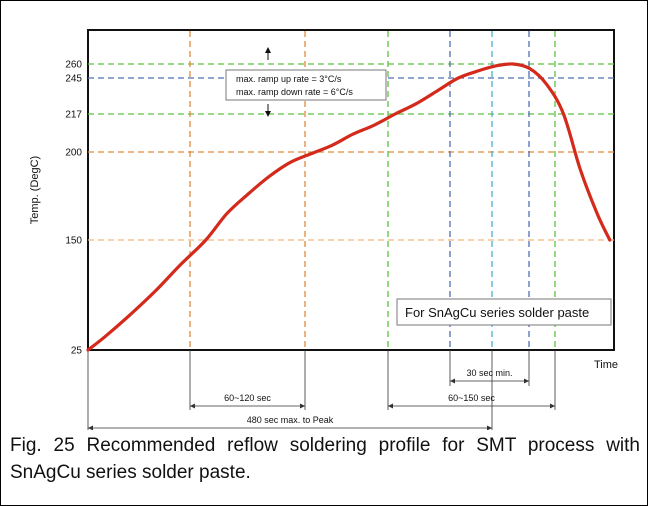 The width and height of the screenshot is (648, 506). I want to click on ramp-rate-box, so click(306, 85).